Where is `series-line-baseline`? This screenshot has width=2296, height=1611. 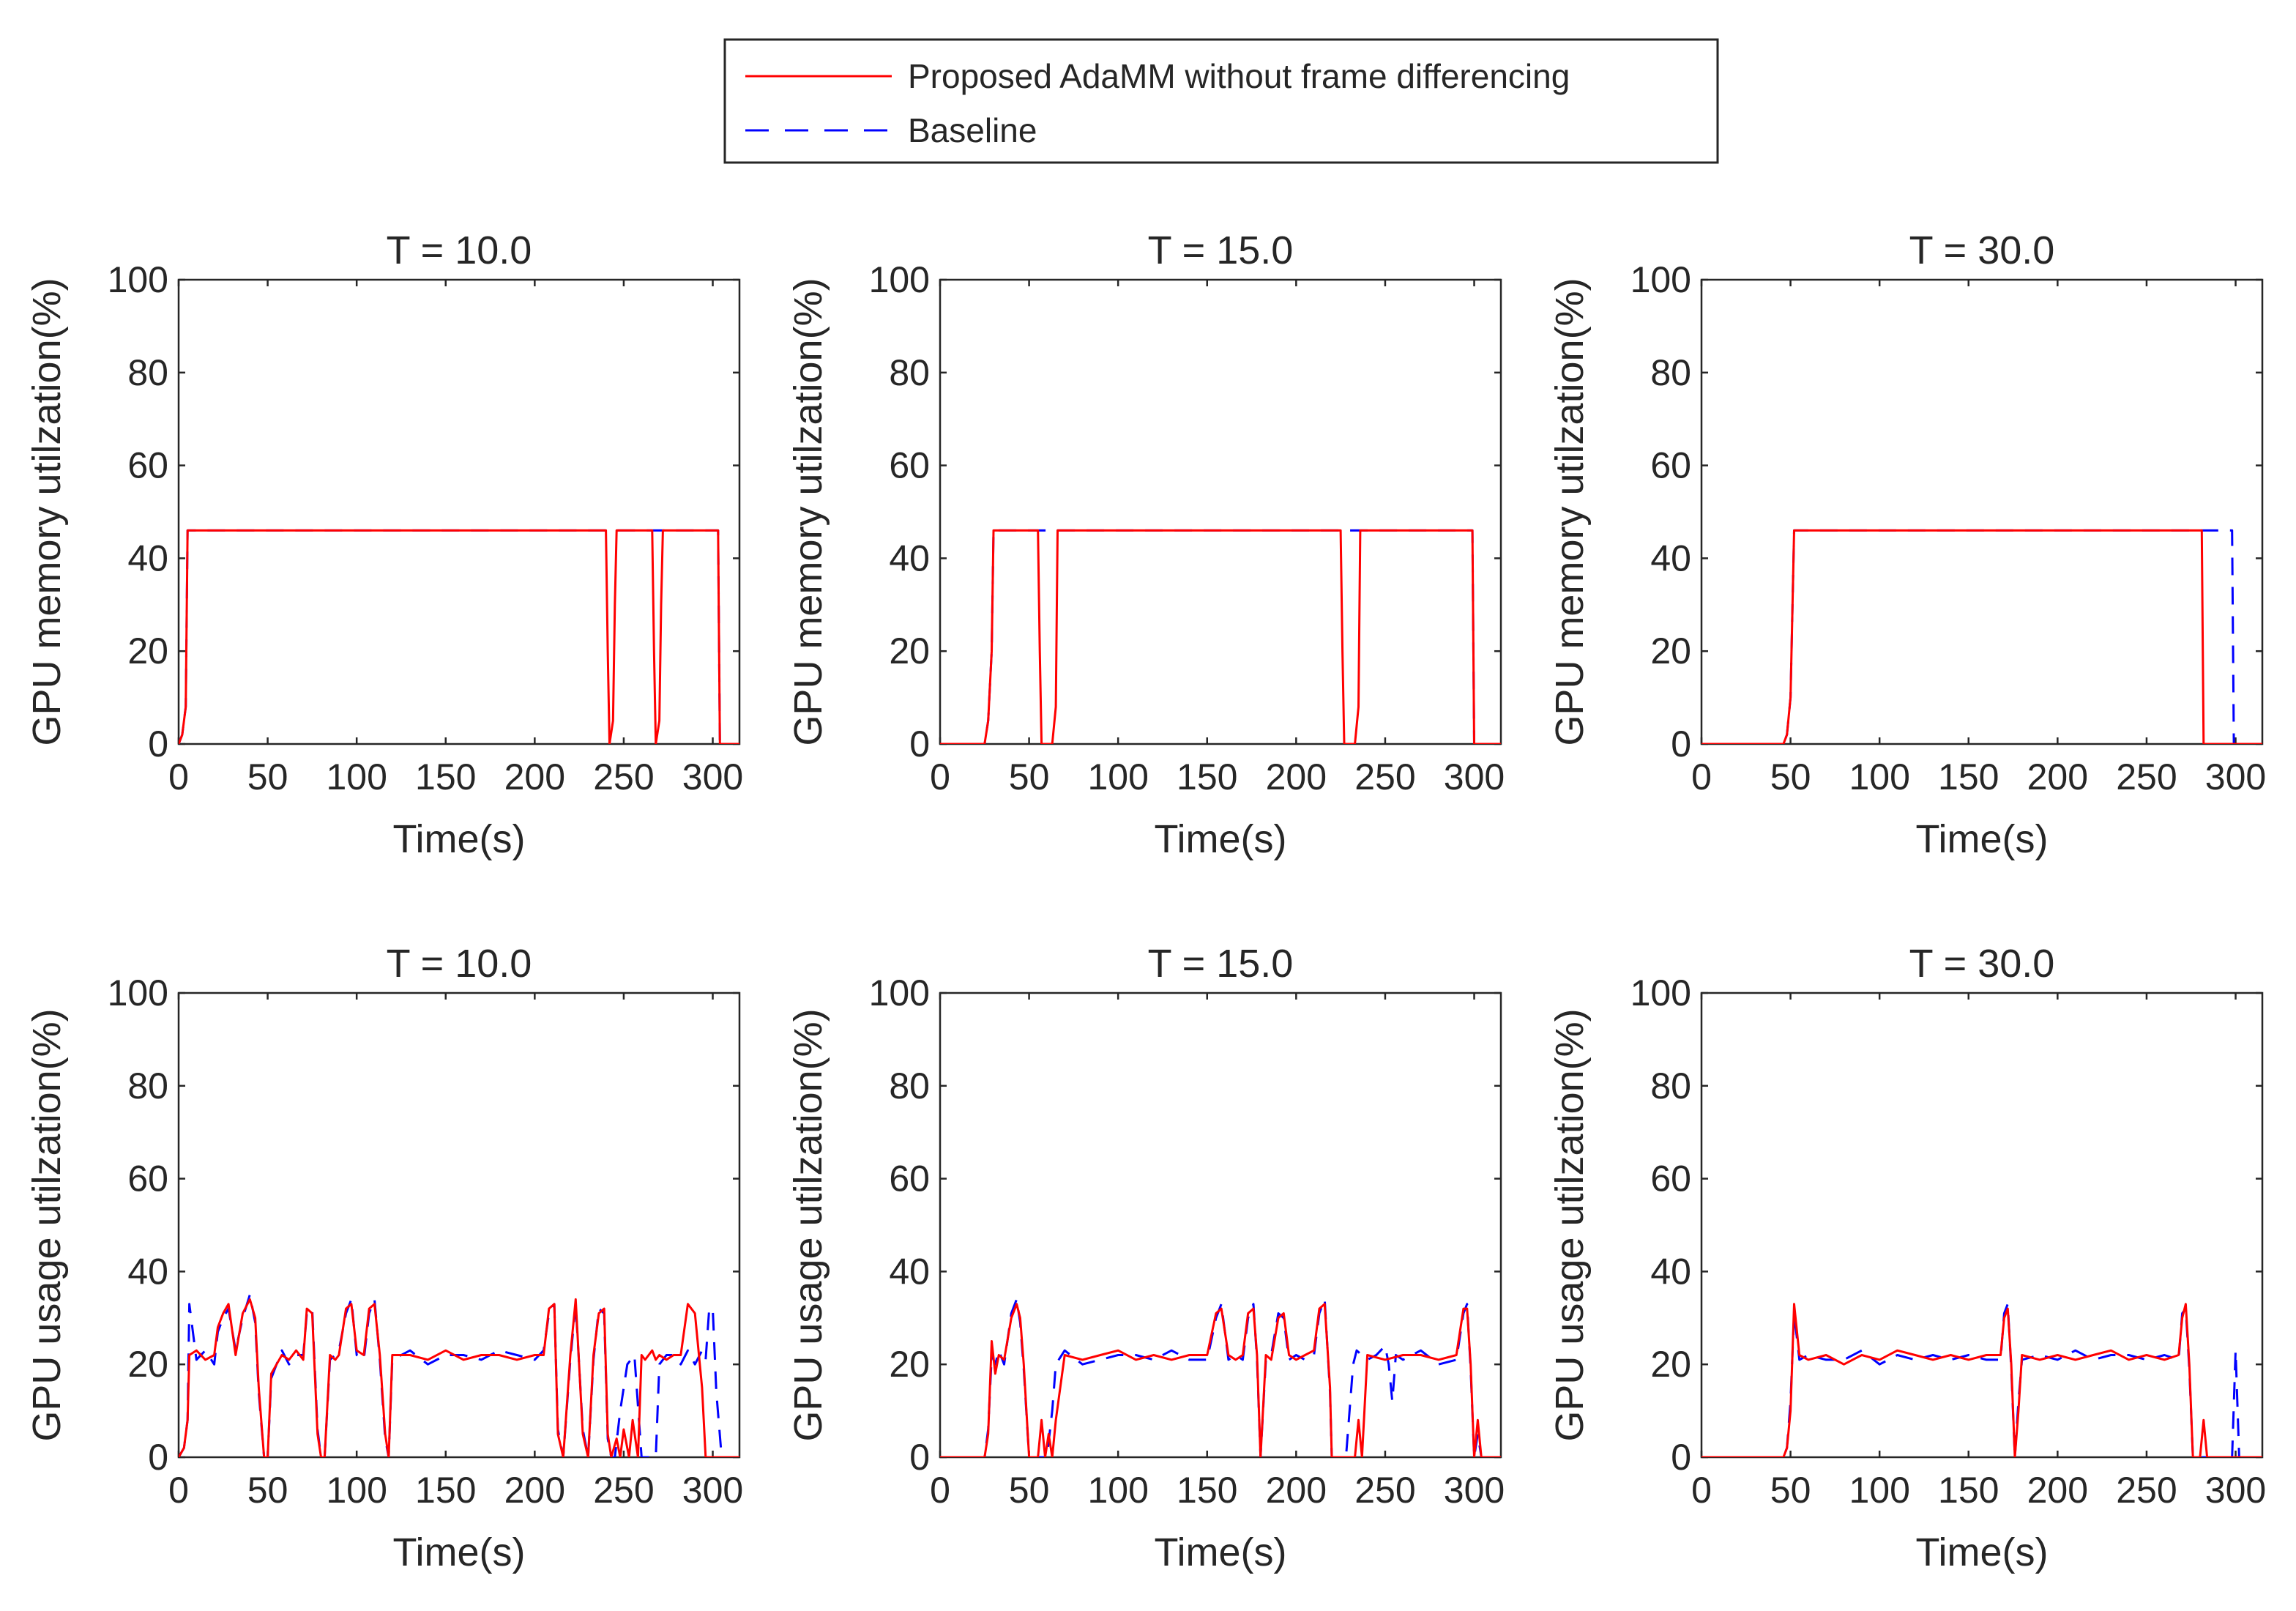 series-line-baseline is located at coordinates (1220, 1377).